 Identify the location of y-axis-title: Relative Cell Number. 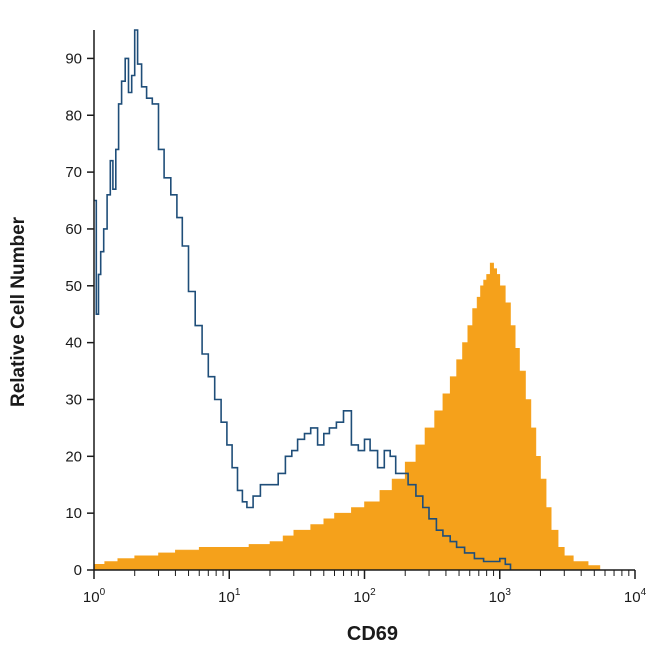
(18, 311).